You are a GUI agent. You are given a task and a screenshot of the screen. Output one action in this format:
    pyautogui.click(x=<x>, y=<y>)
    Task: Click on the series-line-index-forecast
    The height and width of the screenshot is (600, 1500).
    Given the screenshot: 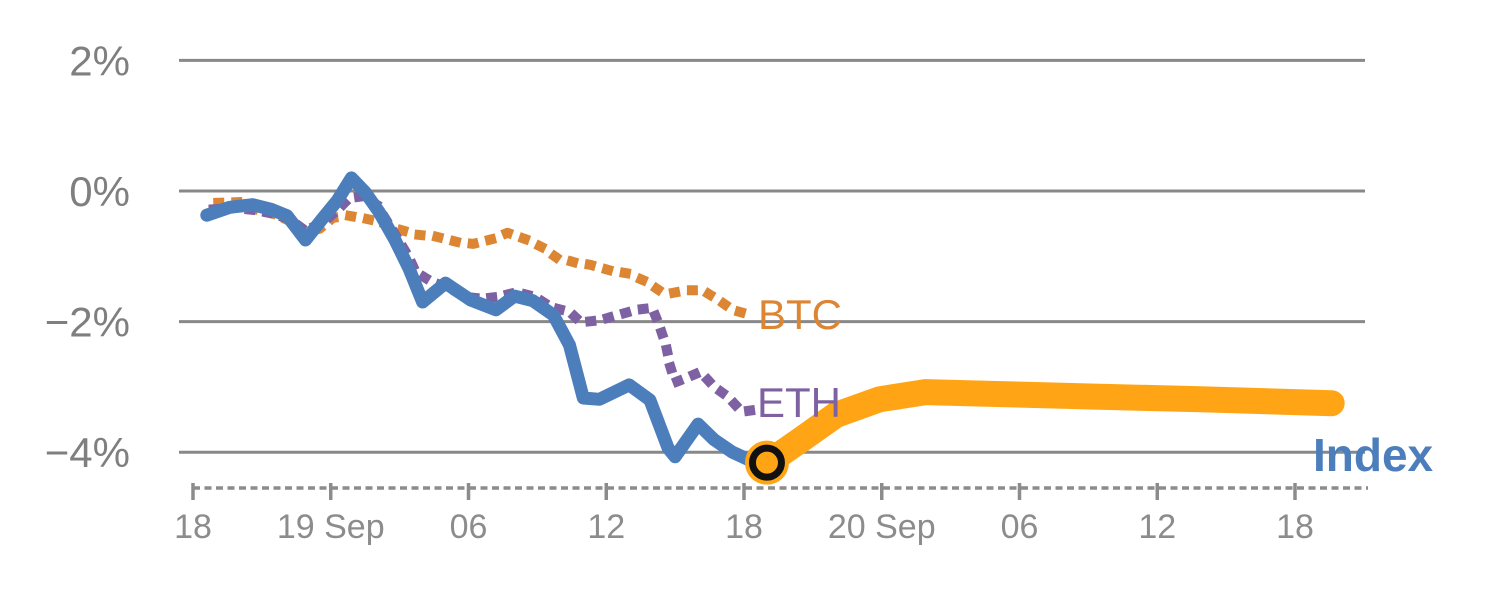 What is the action you would take?
    pyautogui.click(x=1049, y=428)
    